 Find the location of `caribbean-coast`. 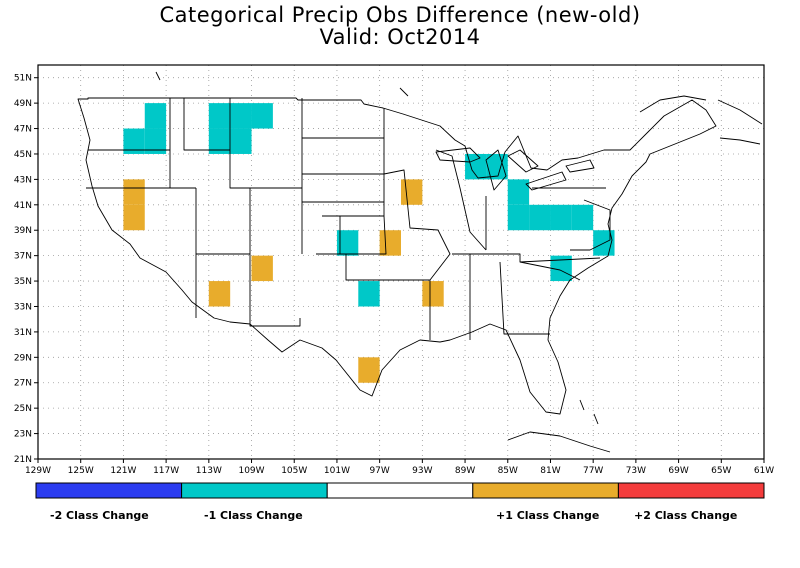

caribbean-coast is located at coordinates (559, 426).